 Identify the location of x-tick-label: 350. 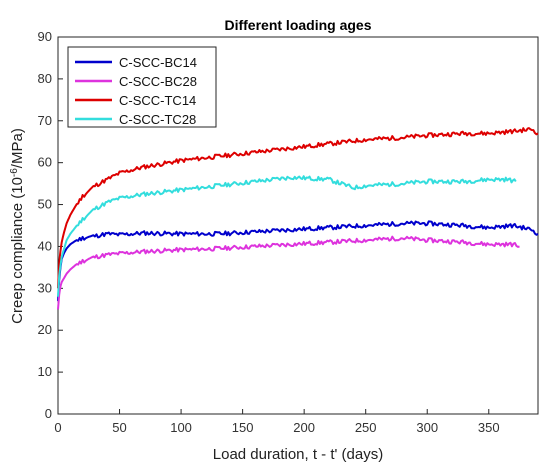
(489, 427).